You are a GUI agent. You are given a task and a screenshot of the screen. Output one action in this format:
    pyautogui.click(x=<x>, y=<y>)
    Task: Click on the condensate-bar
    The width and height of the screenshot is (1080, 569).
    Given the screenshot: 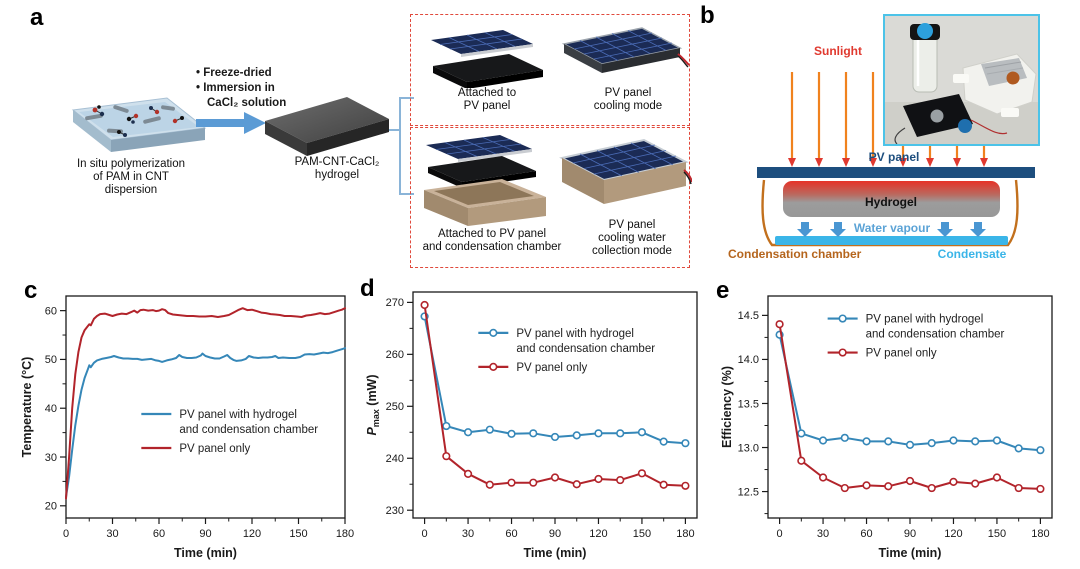 What is the action you would take?
    pyautogui.click(x=891, y=240)
    